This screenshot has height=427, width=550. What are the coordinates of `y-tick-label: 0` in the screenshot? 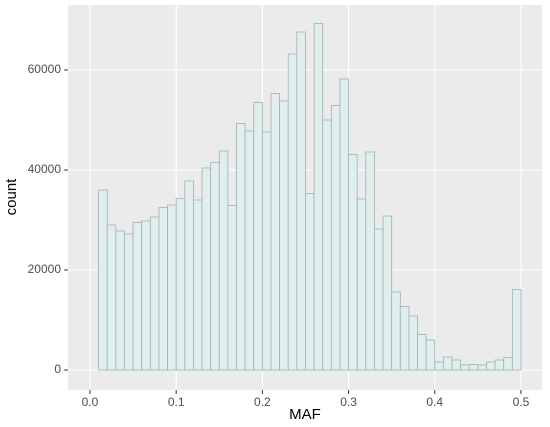 It's located at (57, 369).